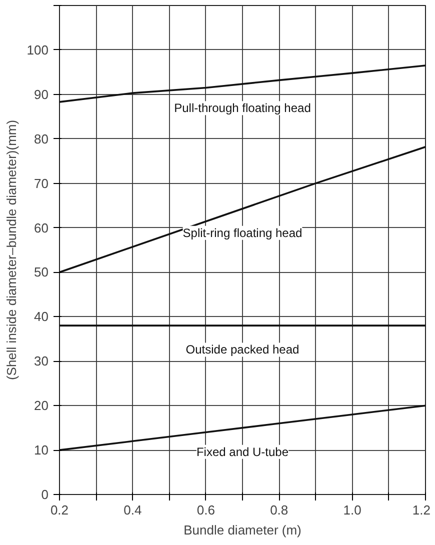 The image size is (435, 545). Describe the element at coordinates (37, 50) in the screenshot. I see `y-tick-label: 100` at that location.